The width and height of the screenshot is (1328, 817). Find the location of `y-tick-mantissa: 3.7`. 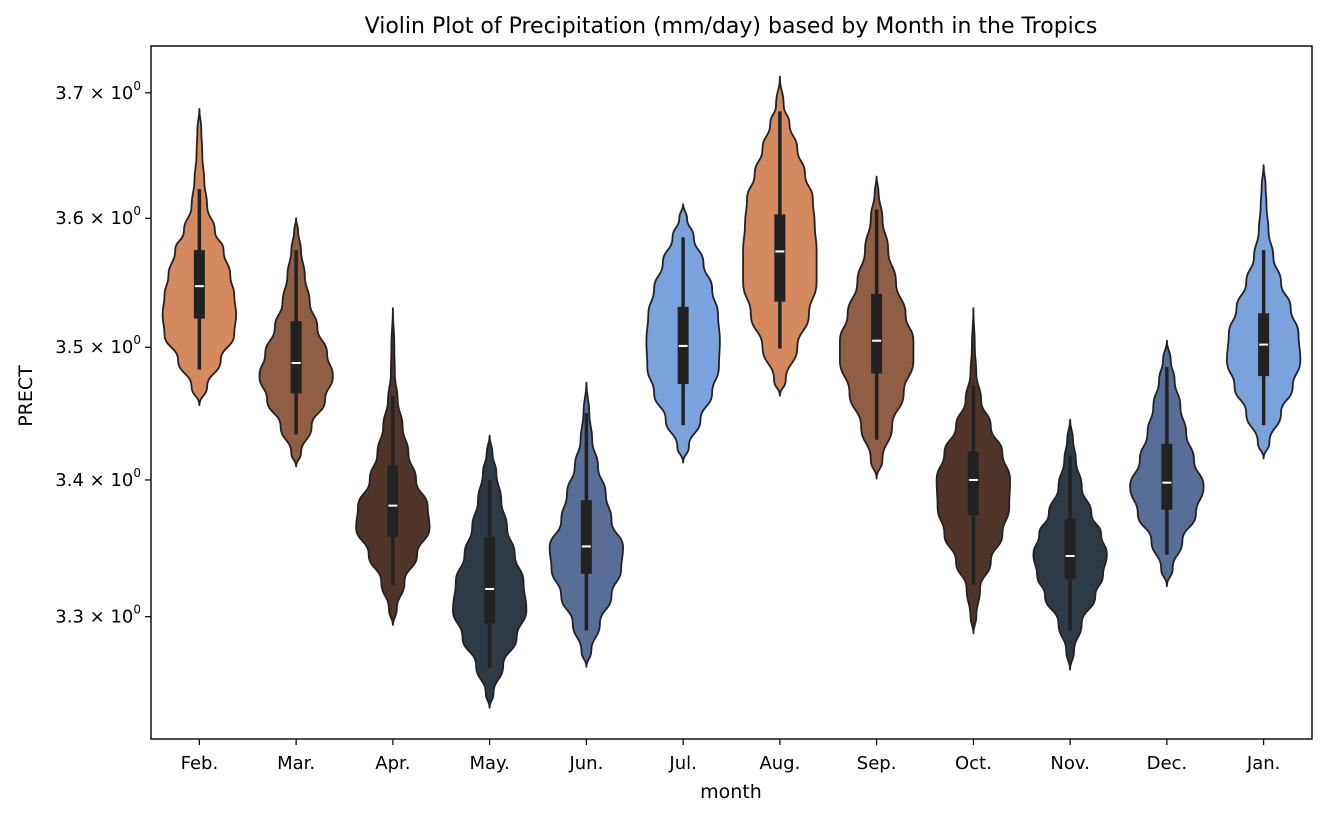

y-tick-mantissa: 3.7 is located at coordinates (69, 93).